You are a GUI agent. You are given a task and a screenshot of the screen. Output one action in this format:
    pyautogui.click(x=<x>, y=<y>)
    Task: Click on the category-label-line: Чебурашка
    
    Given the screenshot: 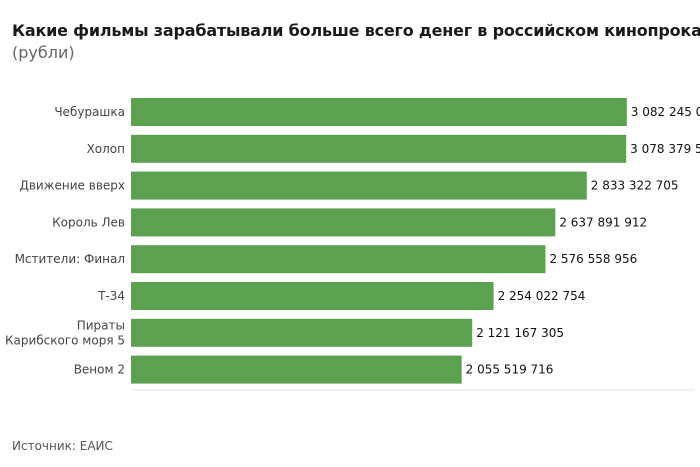 What is the action you would take?
    pyautogui.click(x=89, y=112)
    